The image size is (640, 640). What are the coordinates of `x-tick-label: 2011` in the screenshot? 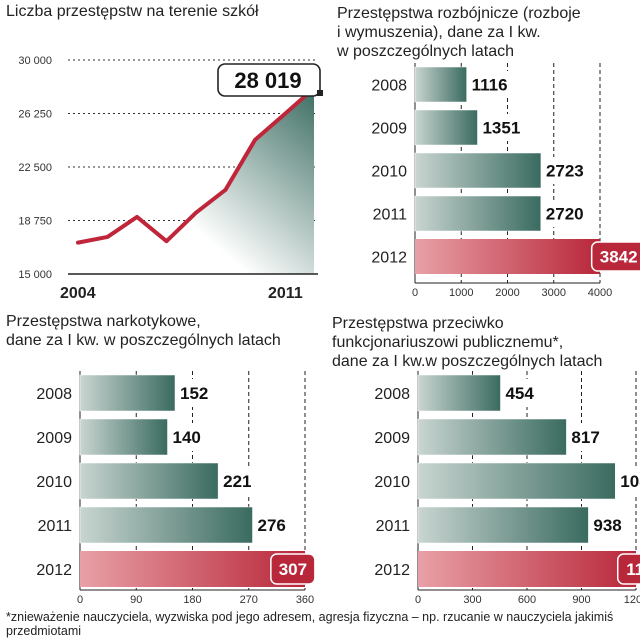 It's located at (285, 293).